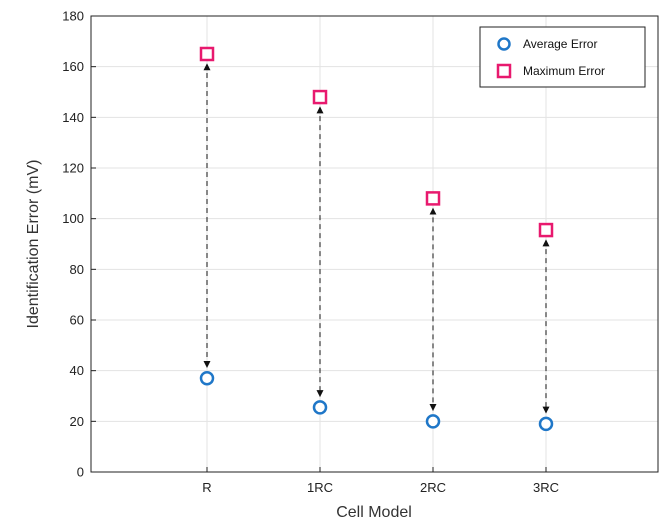 The height and width of the screenshot is (529, 666). Describe the element at coordinates (560, 44) in the screenshot. I see `legend-label-average-error: Average Error` at that location.